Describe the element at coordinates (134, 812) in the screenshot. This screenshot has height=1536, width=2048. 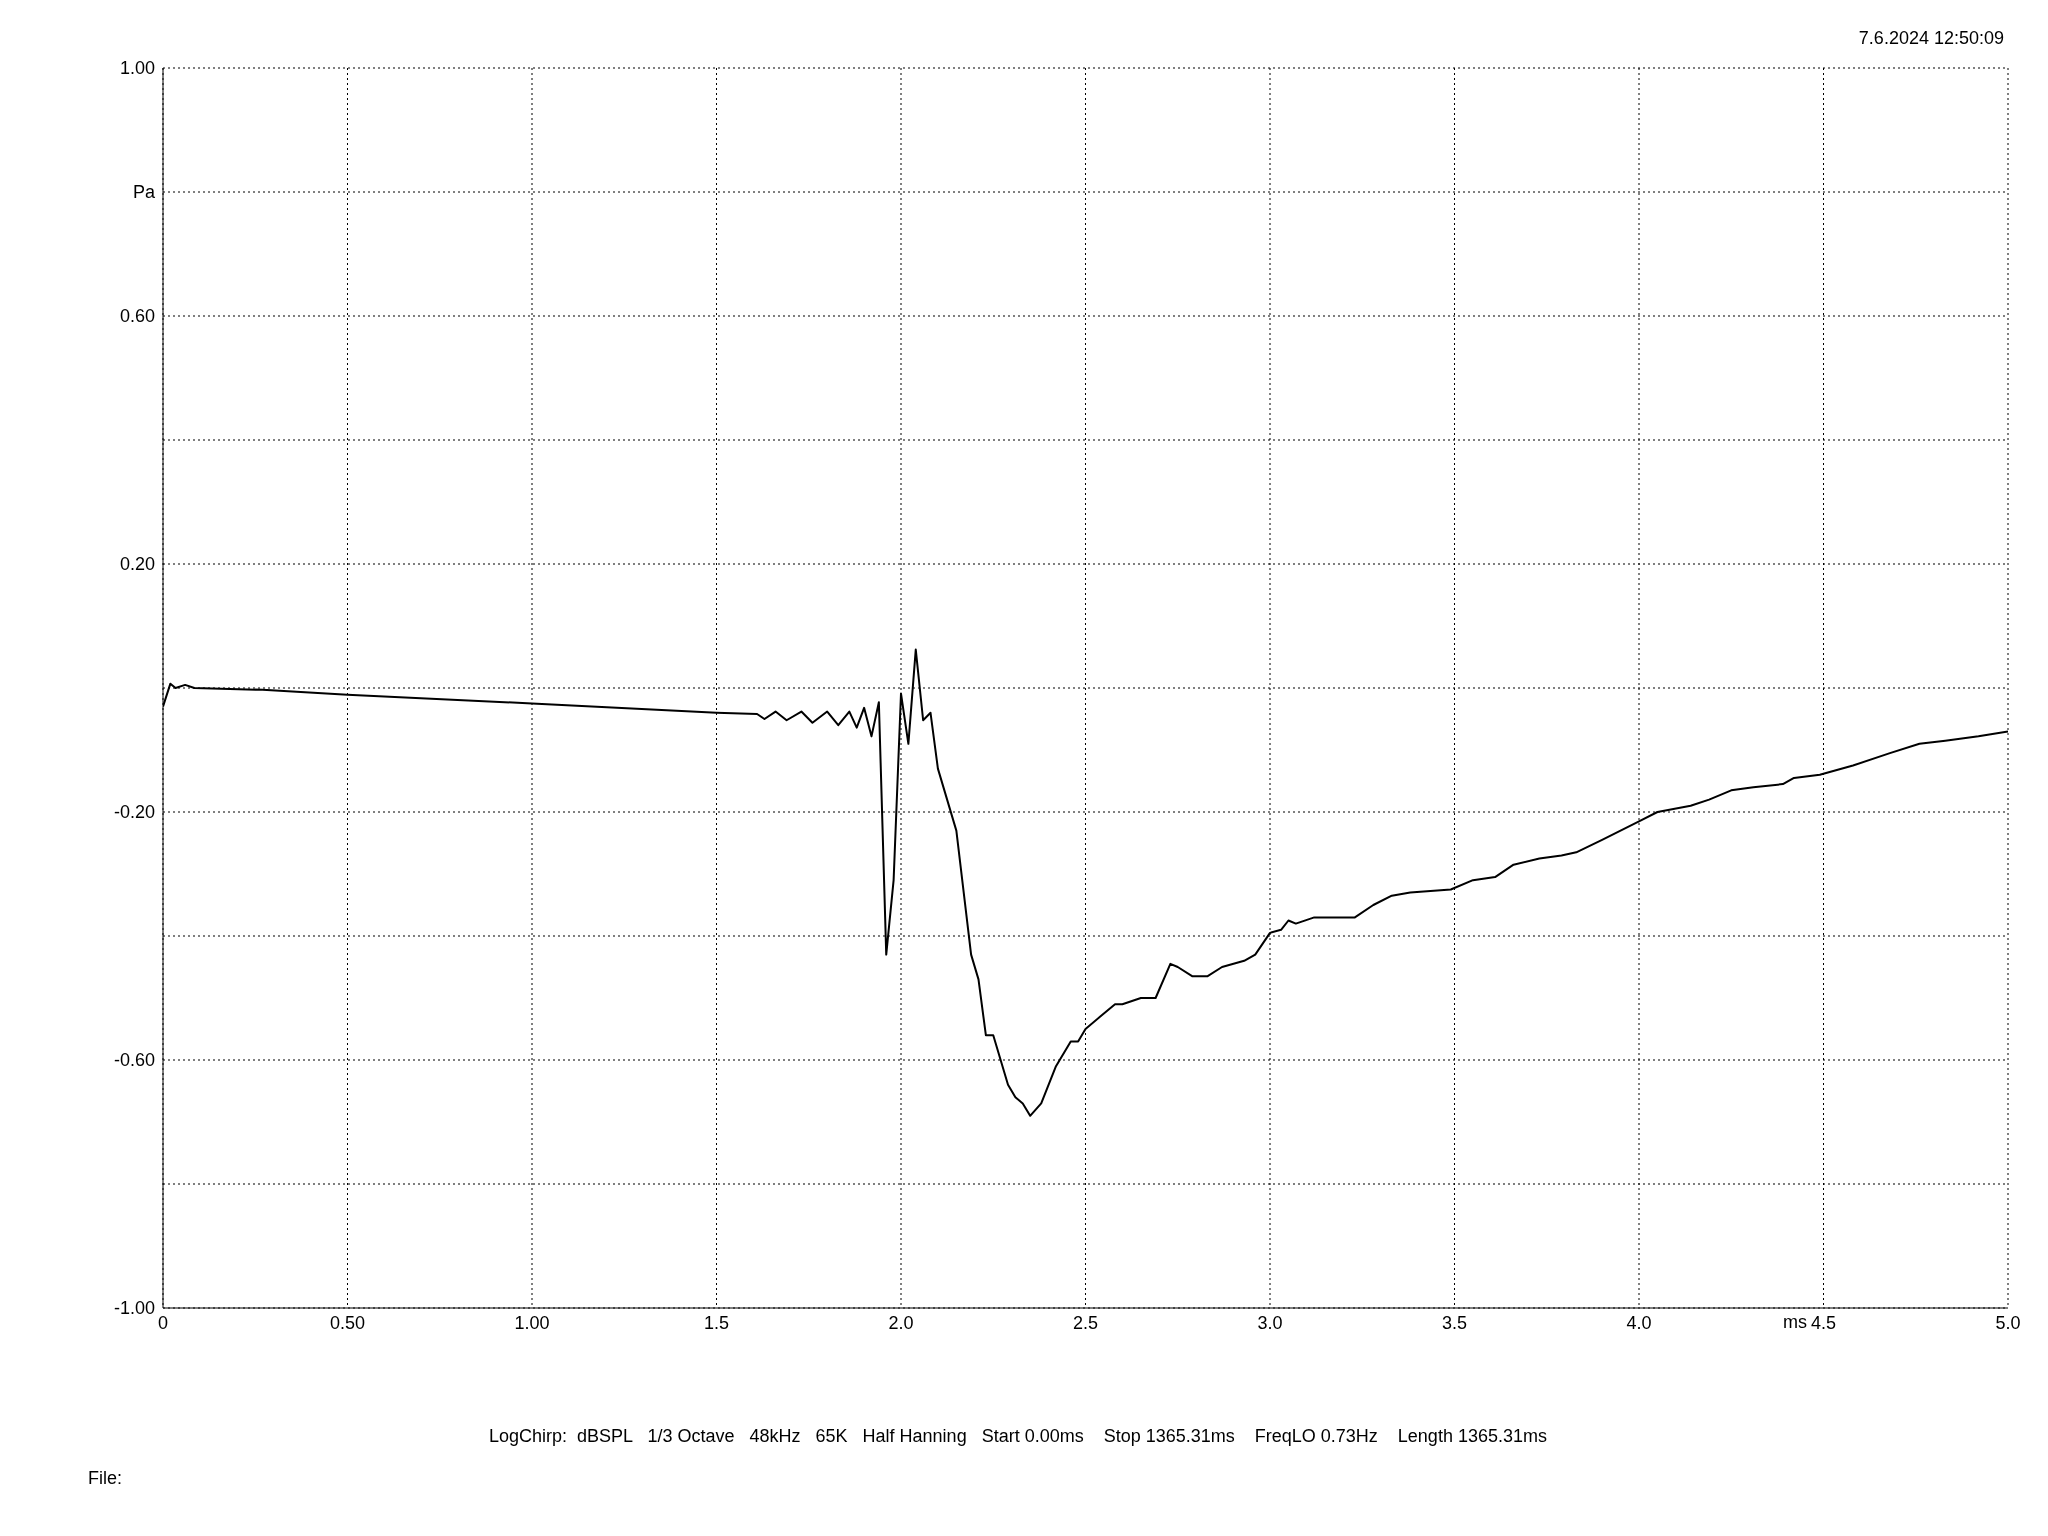
I see `y-tick-label: -0.20` at that location.